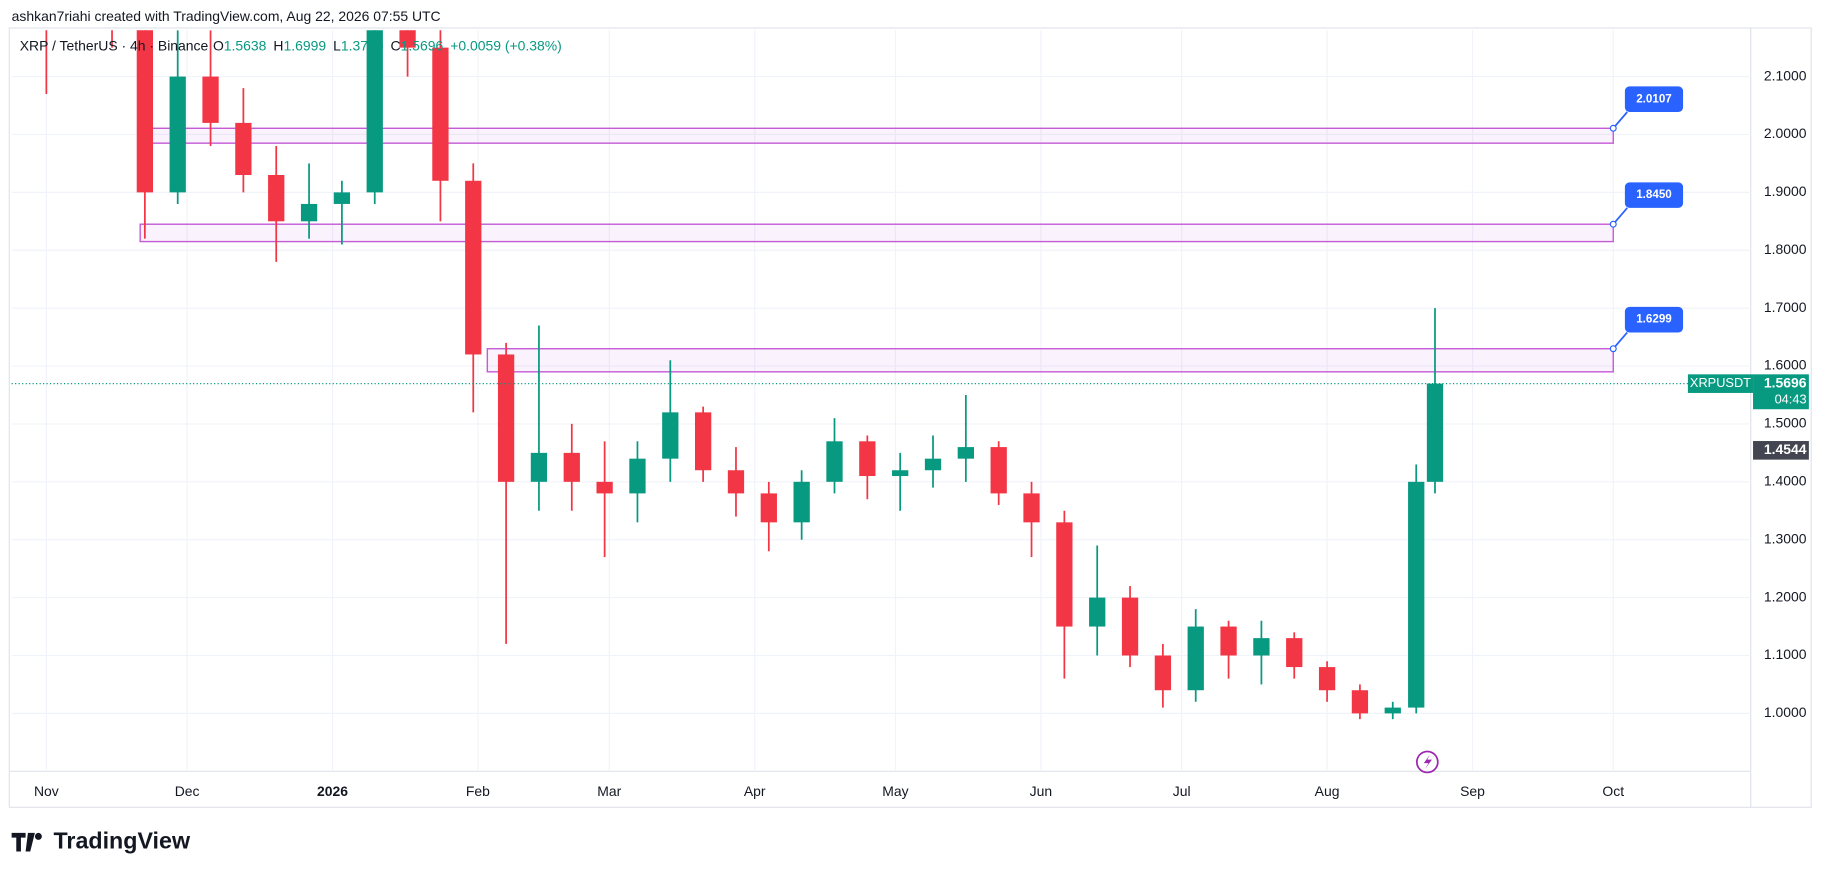 This screenshot has width=1824, height=876. I want to click on y-tick-label: 1.7000, so click(1785, 307).